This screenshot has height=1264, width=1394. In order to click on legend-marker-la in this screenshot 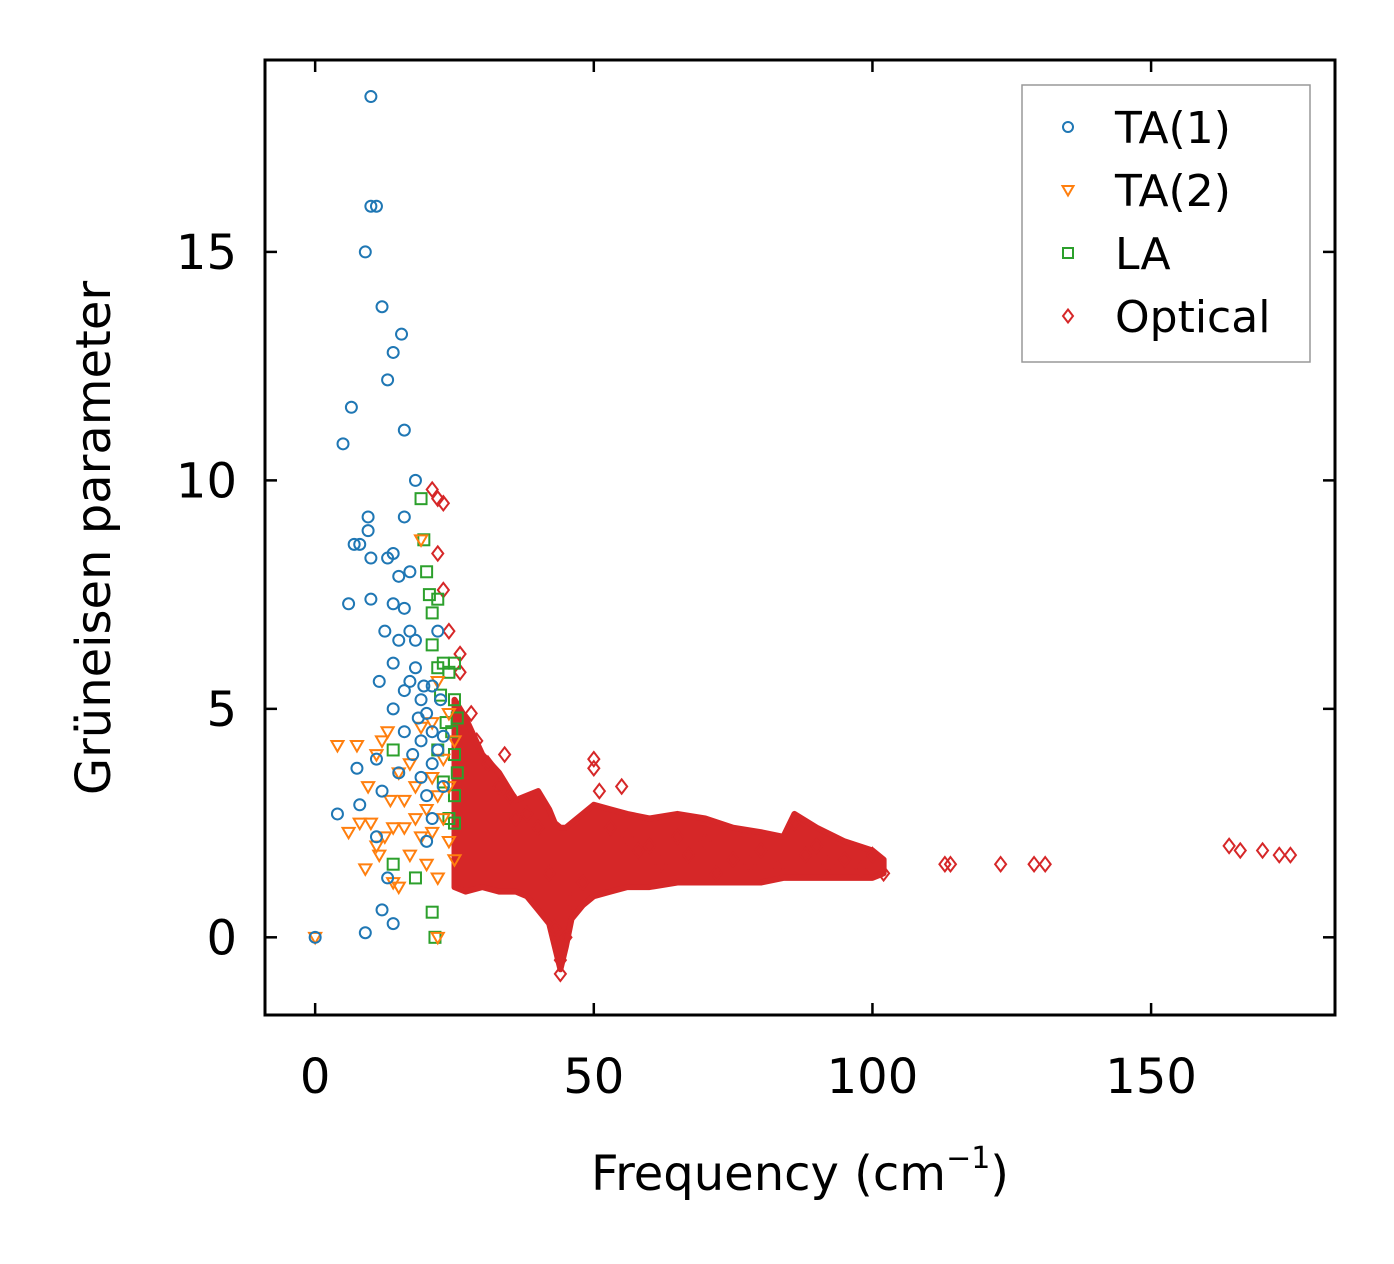, I will do `click(1068, 253)`.